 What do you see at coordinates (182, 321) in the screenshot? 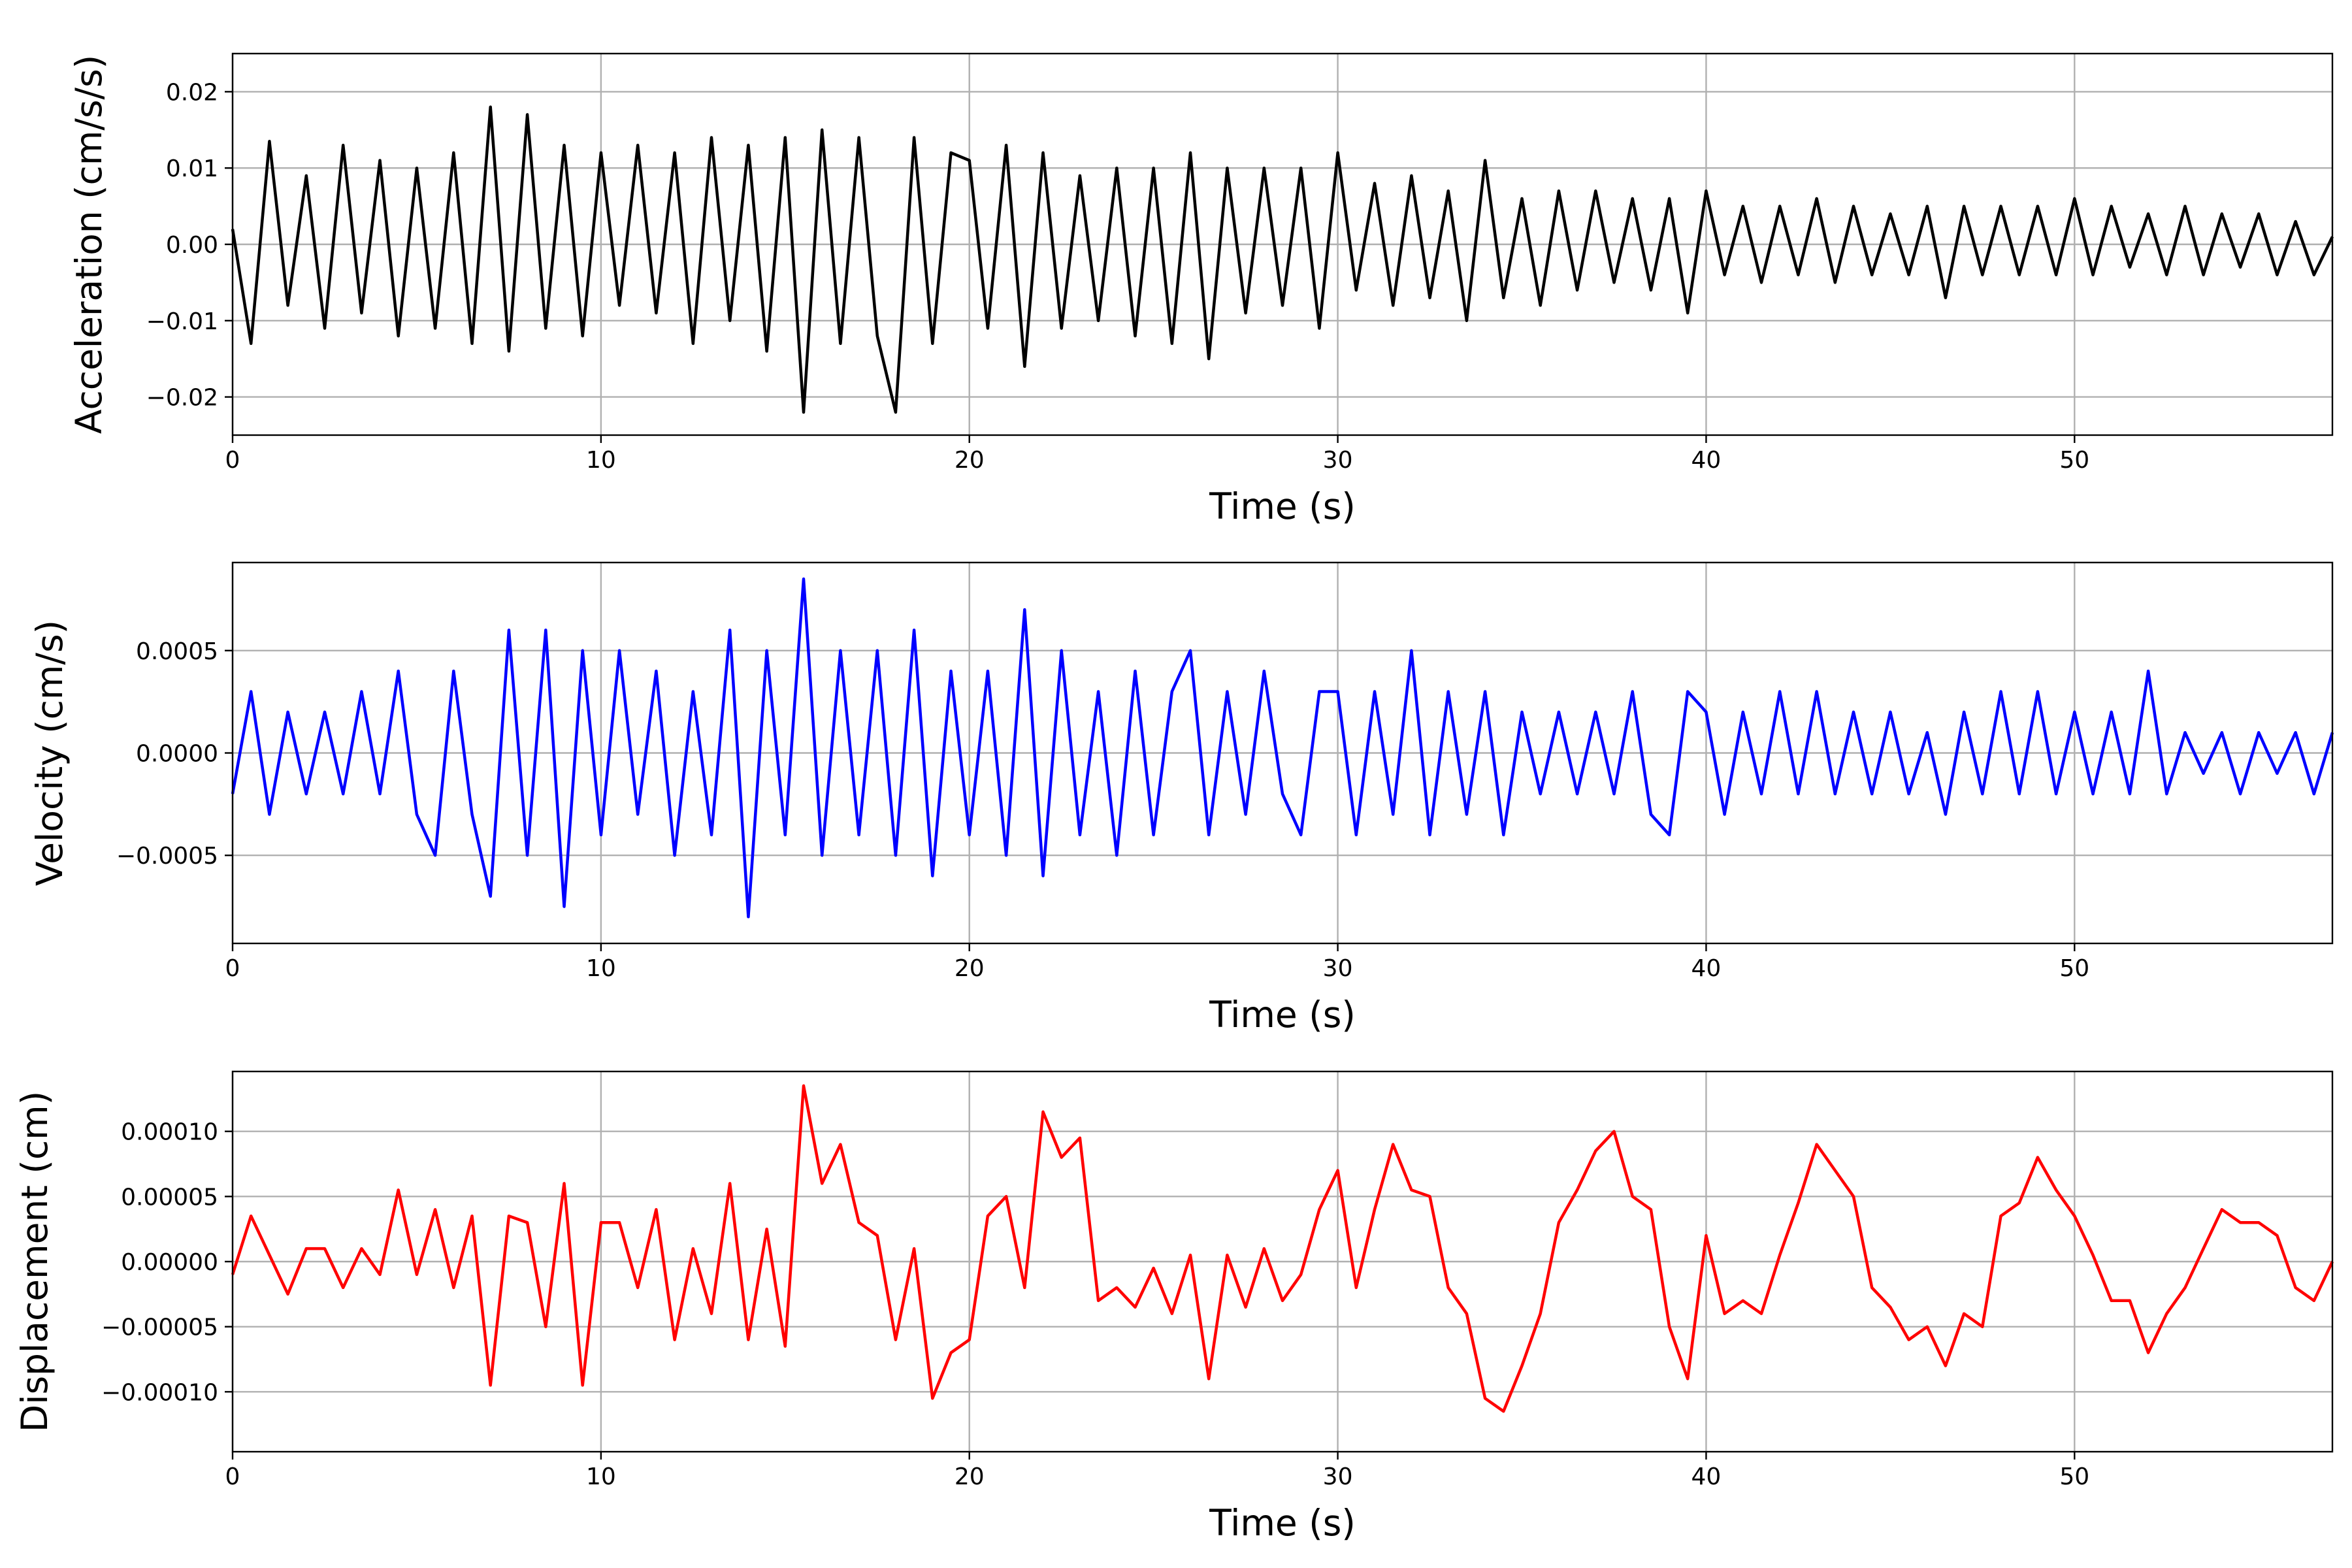
I see `acceleration-y-tick-label: −0.01` at bounding box center [182, 321].